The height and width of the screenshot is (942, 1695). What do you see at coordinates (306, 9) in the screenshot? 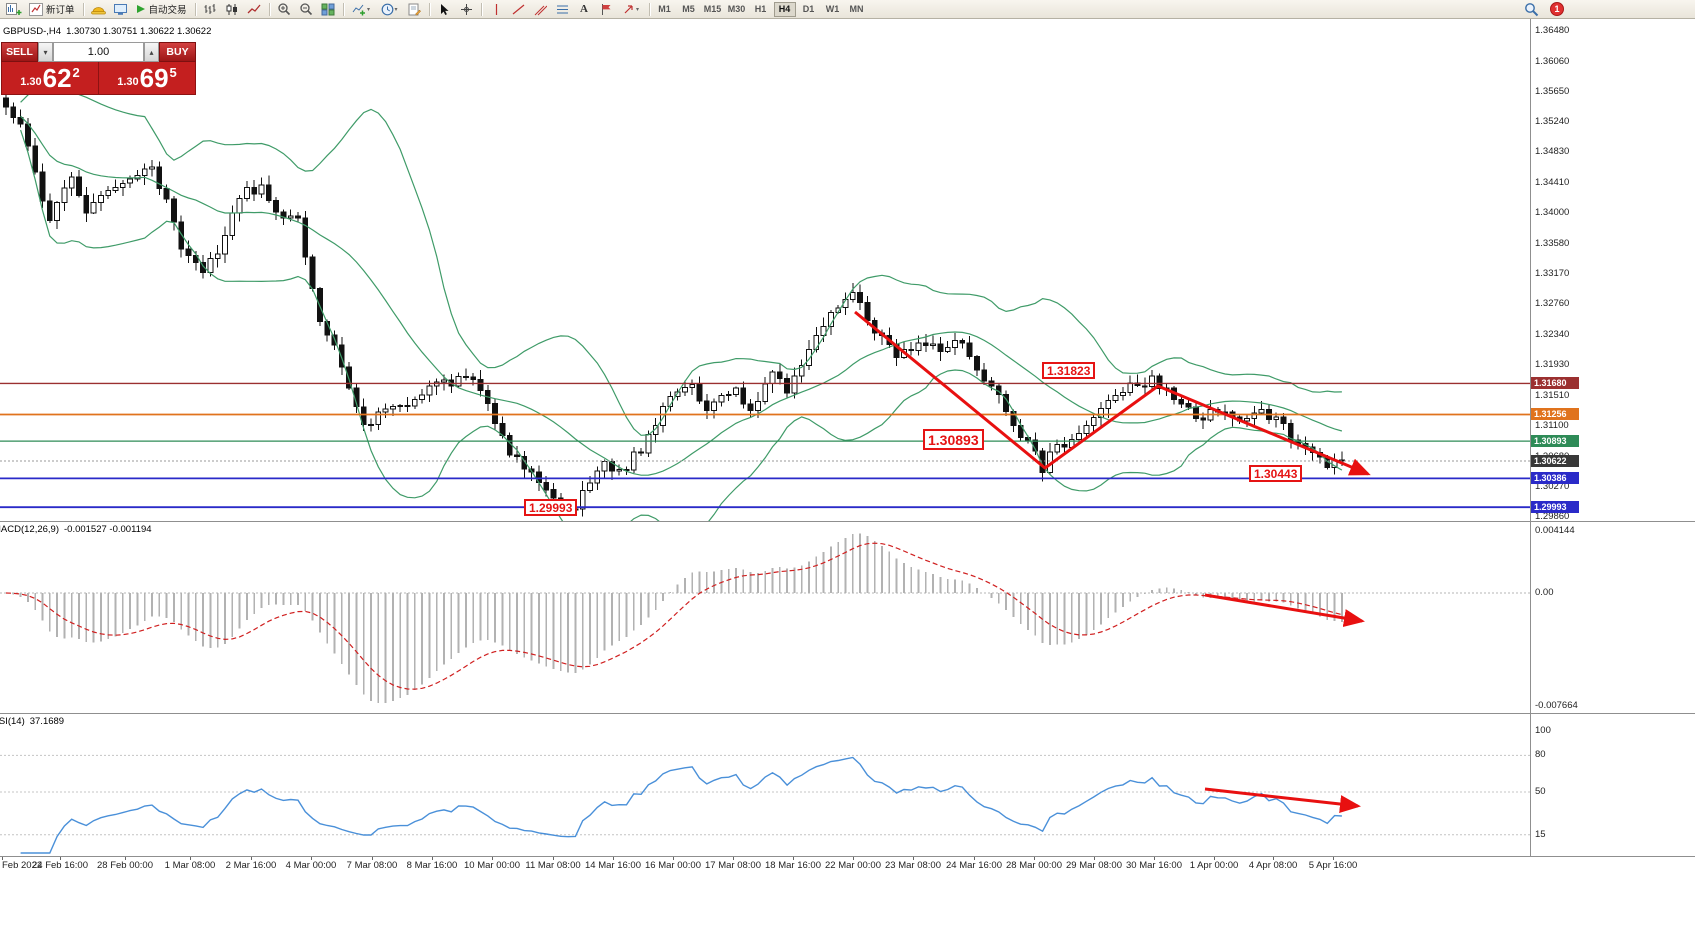
I see `zoom-out-icon` at bounding box center [306, 9].